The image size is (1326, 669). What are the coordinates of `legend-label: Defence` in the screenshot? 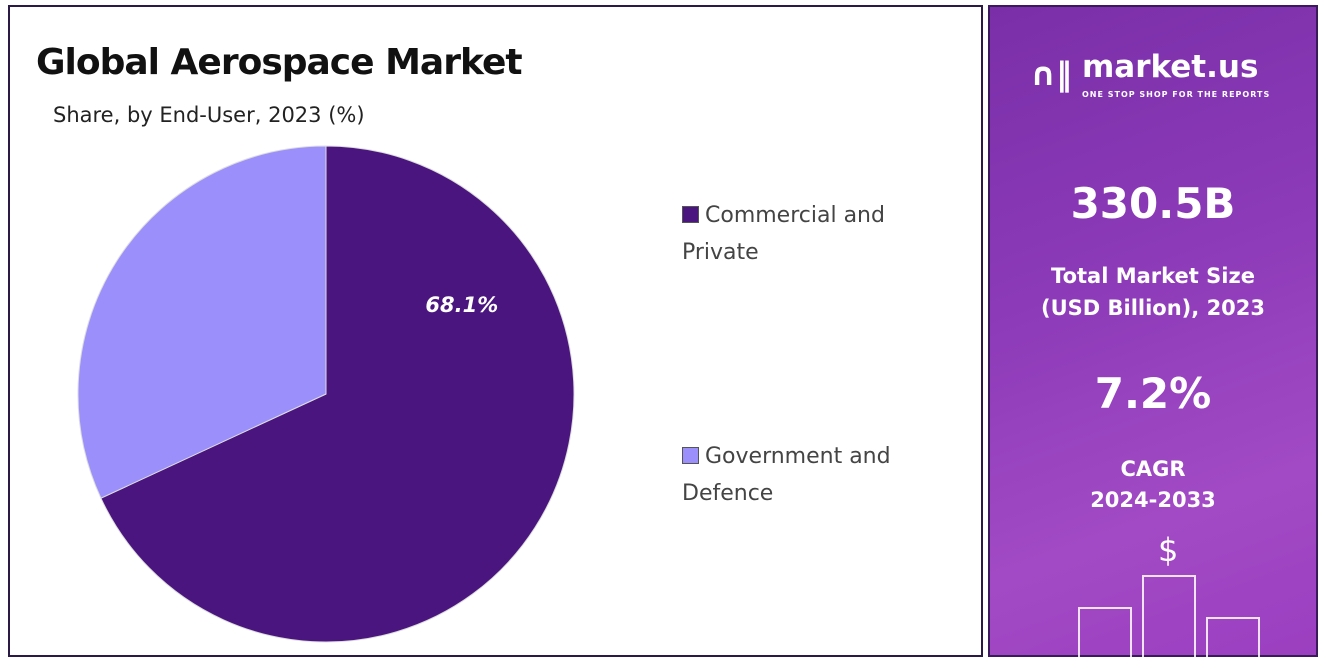 It's located at (728, 493).